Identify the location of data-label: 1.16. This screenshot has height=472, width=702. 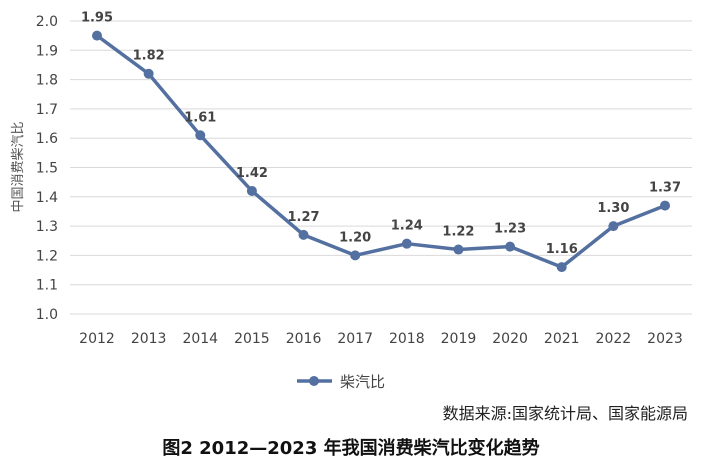
(562, 249).